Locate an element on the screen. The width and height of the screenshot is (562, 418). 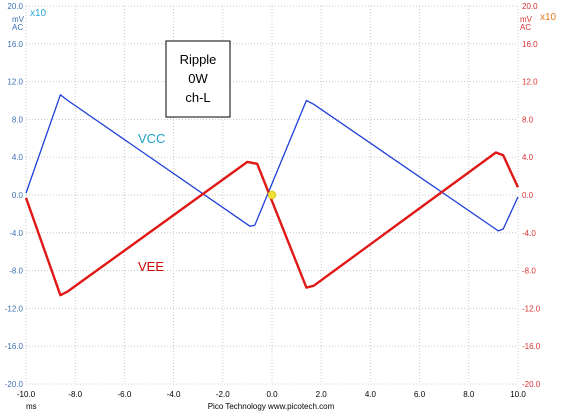
annotation-box-frame is located at coordinates (198, 79).